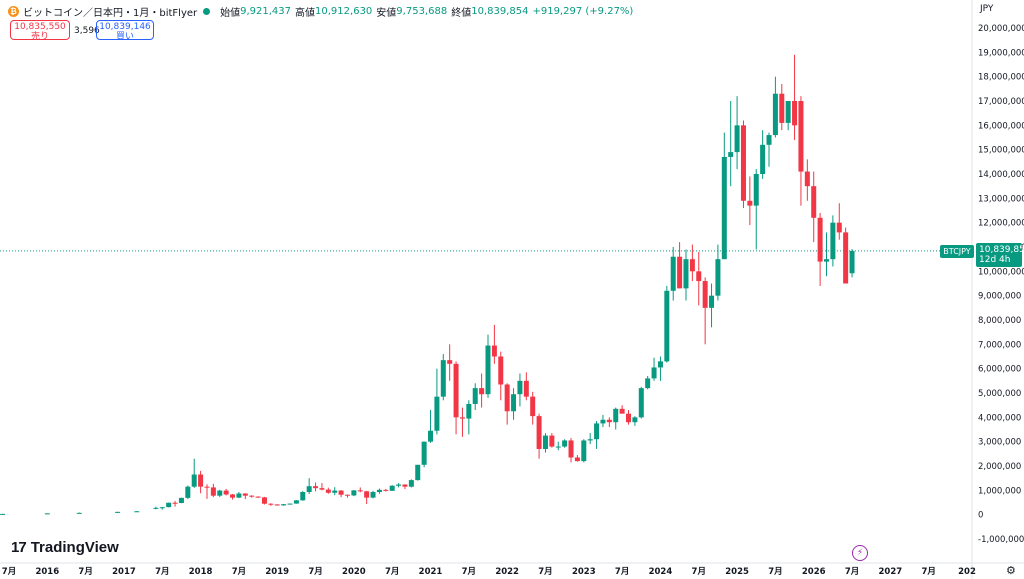 Image resolution: width=1024 pixels, height=579 pixels. Describe the element at coordinates (125, 31) in the screenshot. I see `buy-button: 10,839,146 買い` at that location.